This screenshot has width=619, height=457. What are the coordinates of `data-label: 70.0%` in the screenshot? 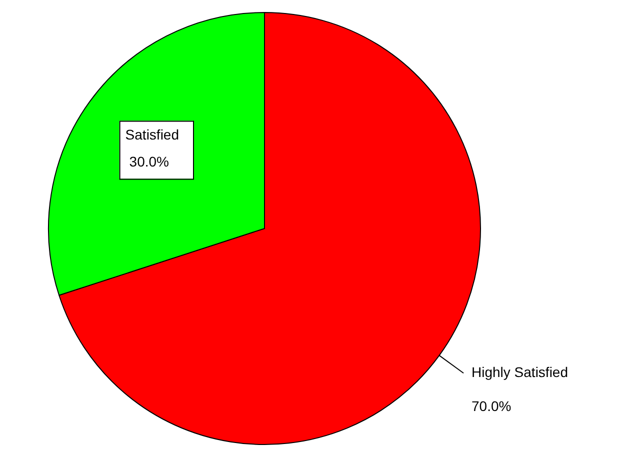 It's located at (492, 406).